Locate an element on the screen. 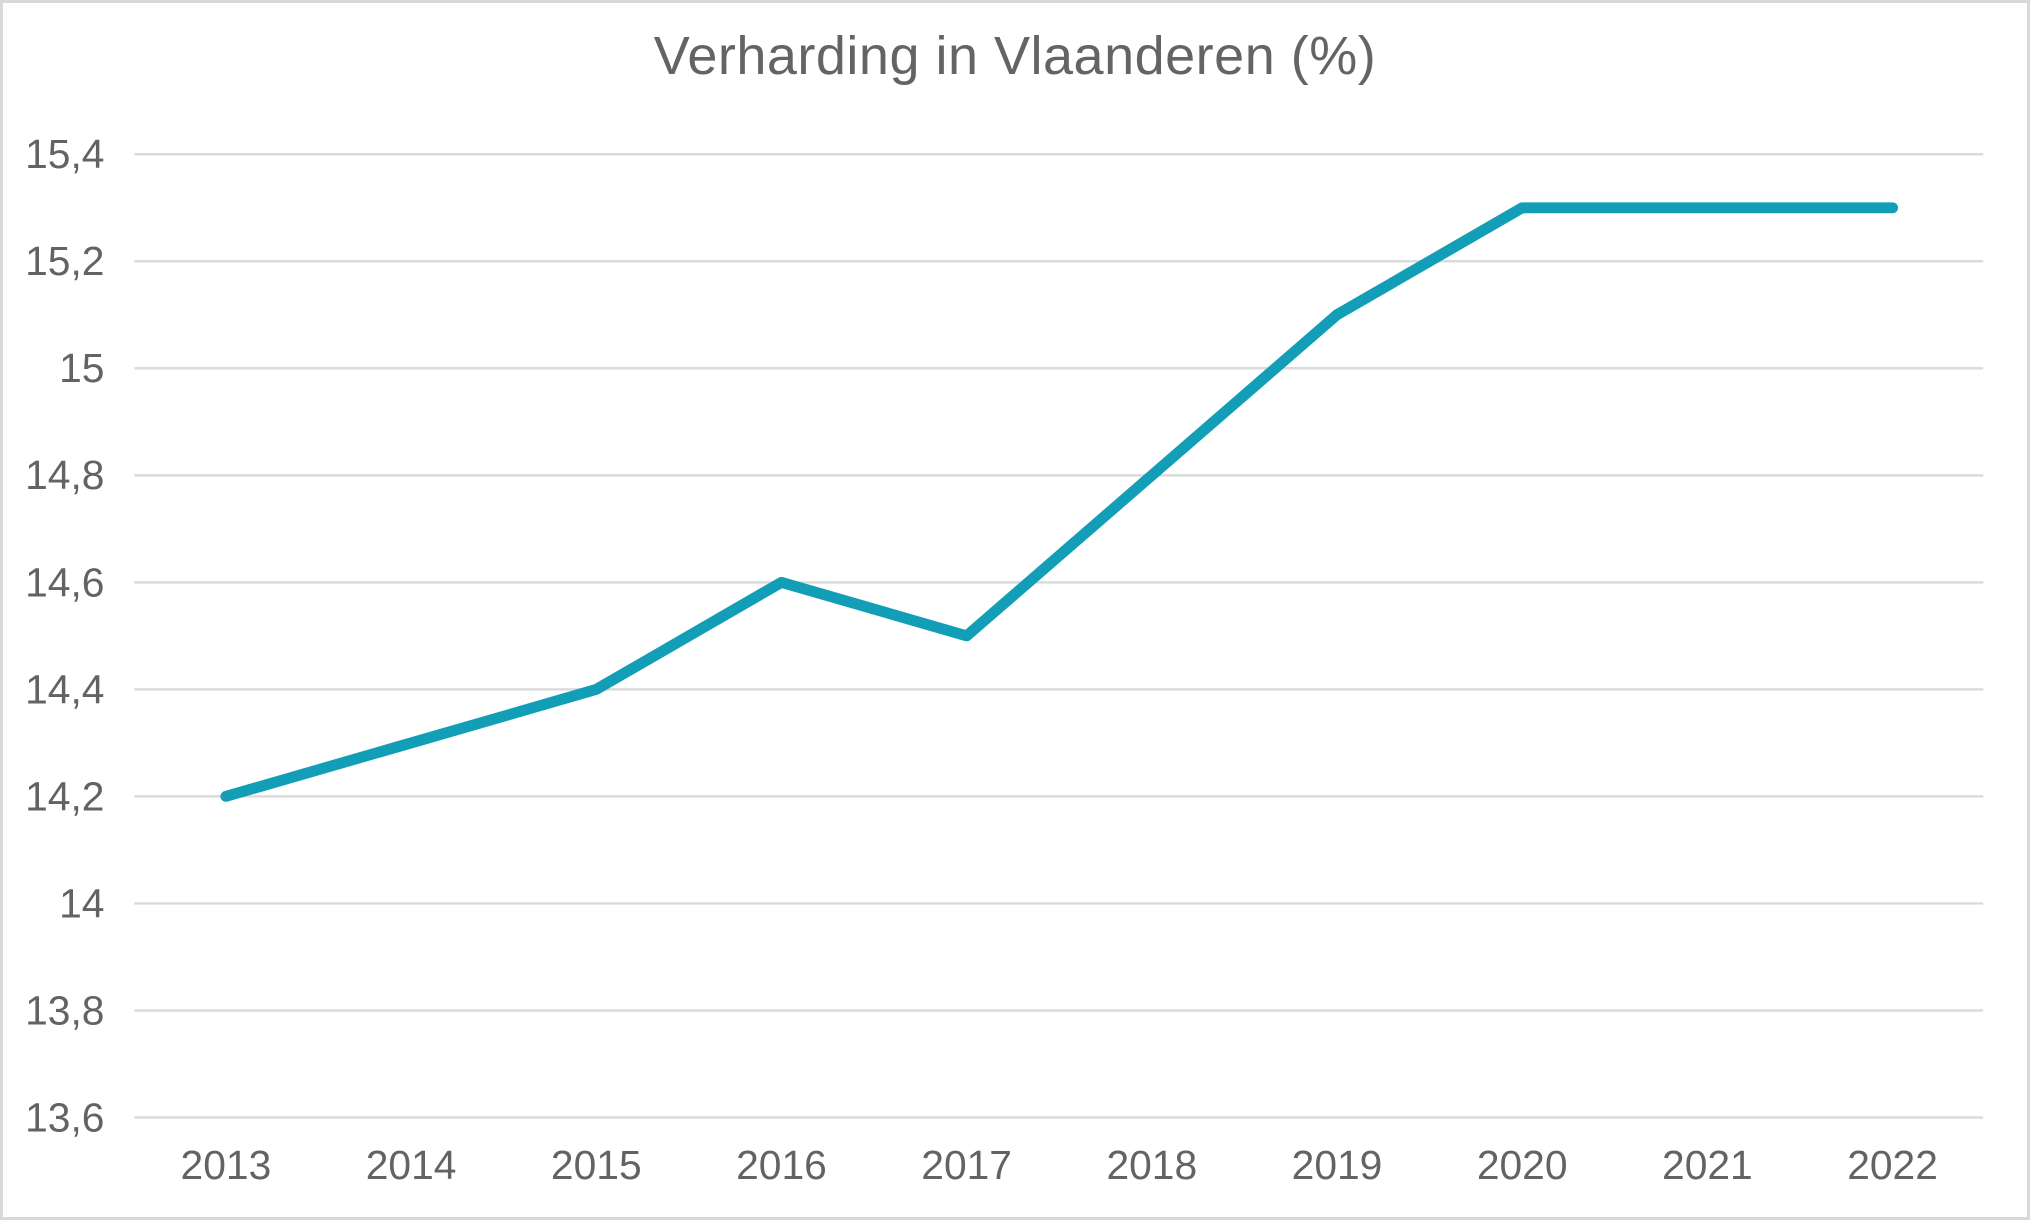 The image size is (2030, 1220). chart-title: Verharding in Vlaanderen (%) is located at coordinates (1015, 56).